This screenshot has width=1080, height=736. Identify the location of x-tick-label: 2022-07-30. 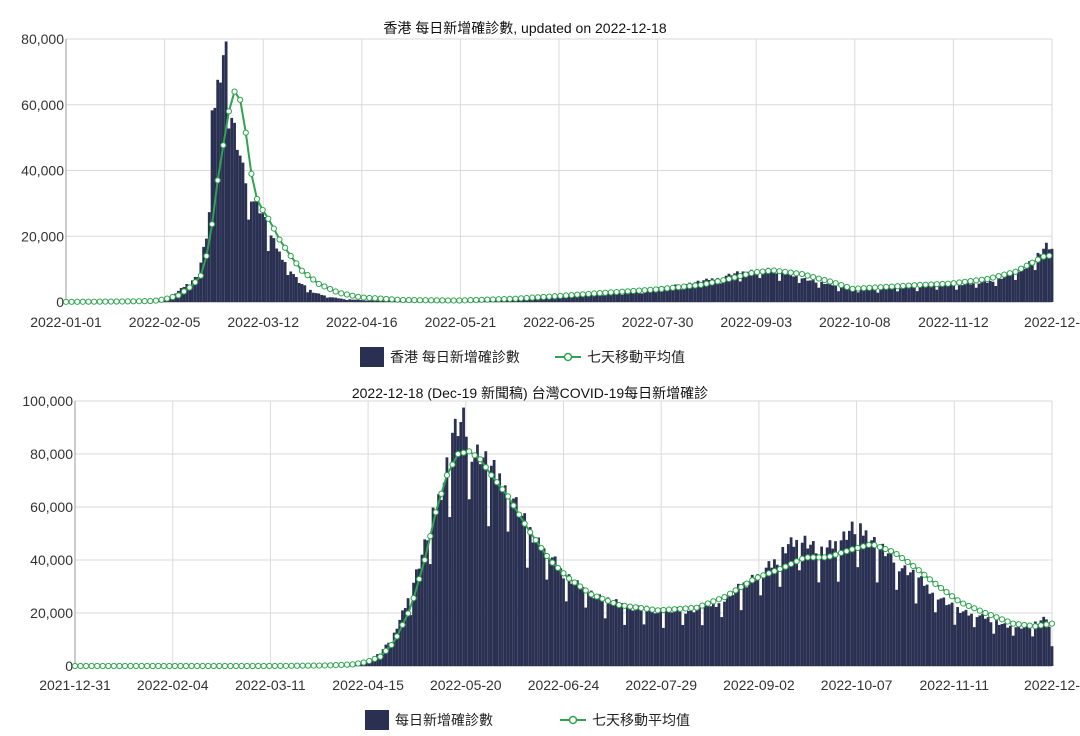
(658, 322).